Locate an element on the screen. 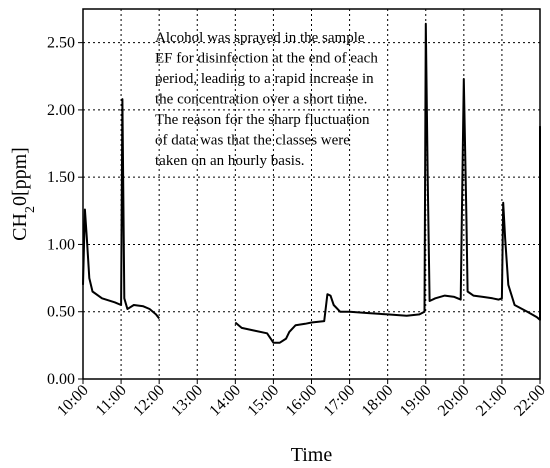  y-axis-title-main: CH is located at coordinates (20, 227).